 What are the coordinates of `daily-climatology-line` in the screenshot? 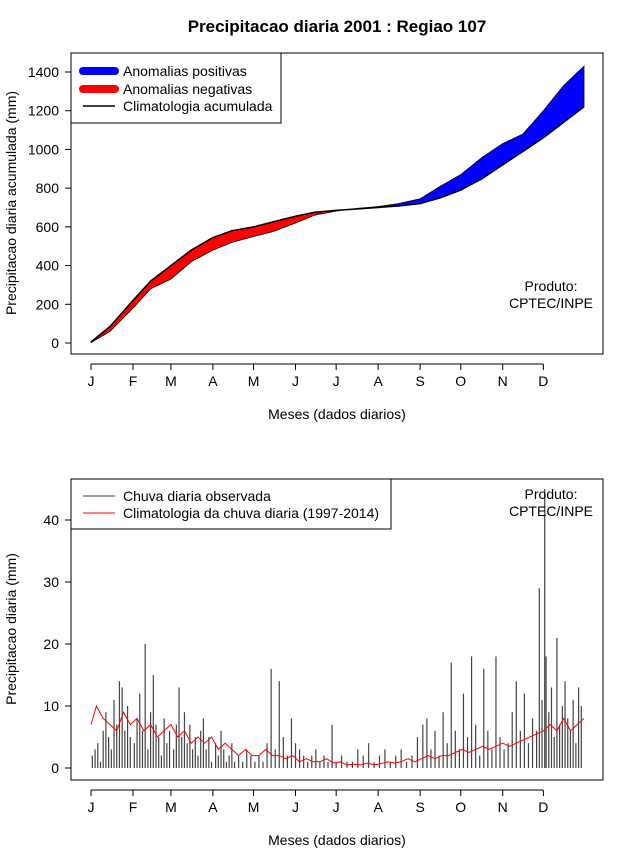 It's located at (337, 735).